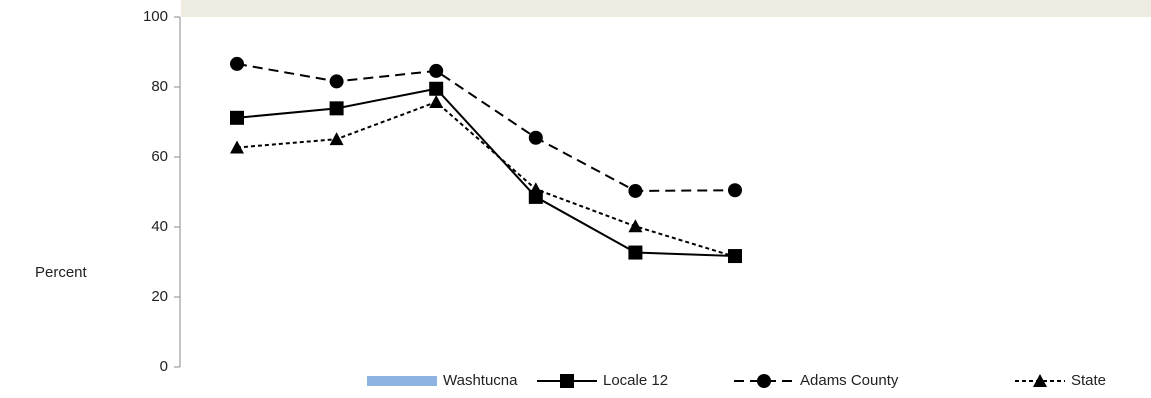 This screenshot has height=398, width=1151. Describe the element at coordinates (155, 16) in the screenshot. I see `y-tick-label: 100` at that location.